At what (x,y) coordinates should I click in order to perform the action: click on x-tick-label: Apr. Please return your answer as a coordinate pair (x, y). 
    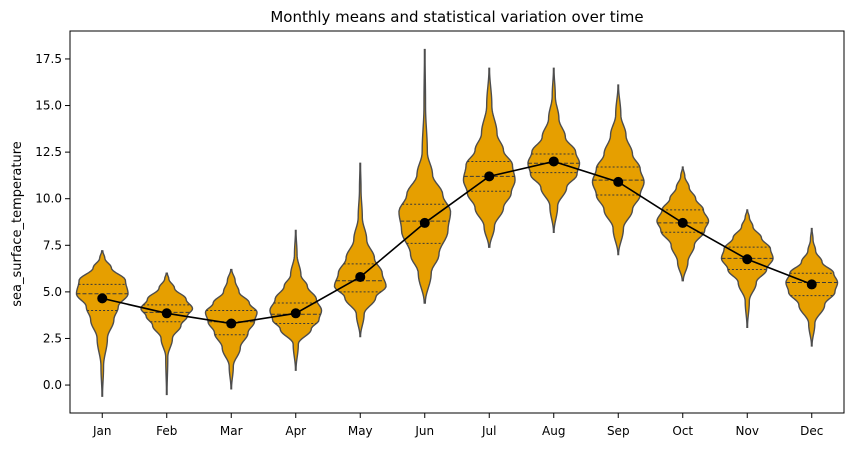
    Looking at the image, I should click on (295, 431).